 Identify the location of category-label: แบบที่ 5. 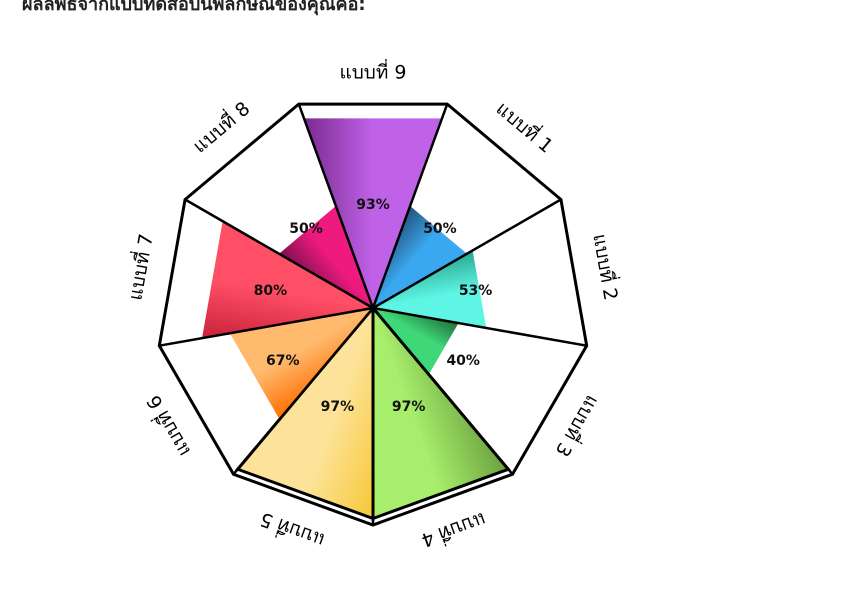
(292, 530).